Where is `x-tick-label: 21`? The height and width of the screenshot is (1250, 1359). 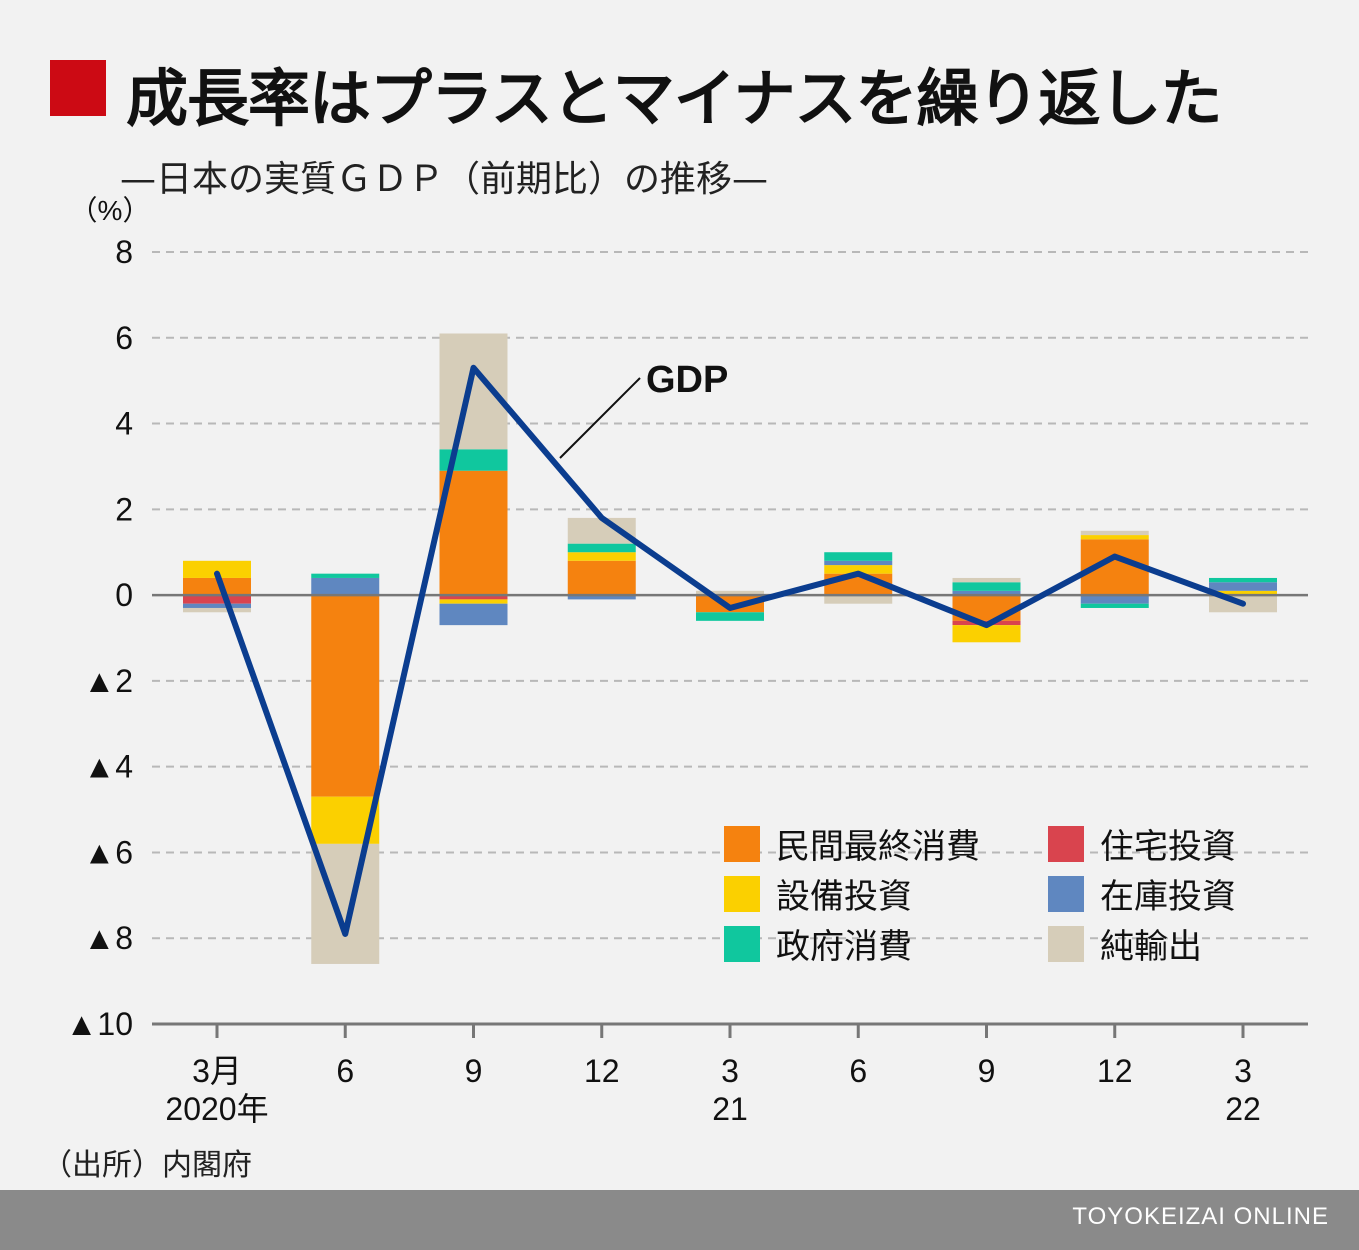 x-tick-label: 21 is located at coordinates (730, 1109).